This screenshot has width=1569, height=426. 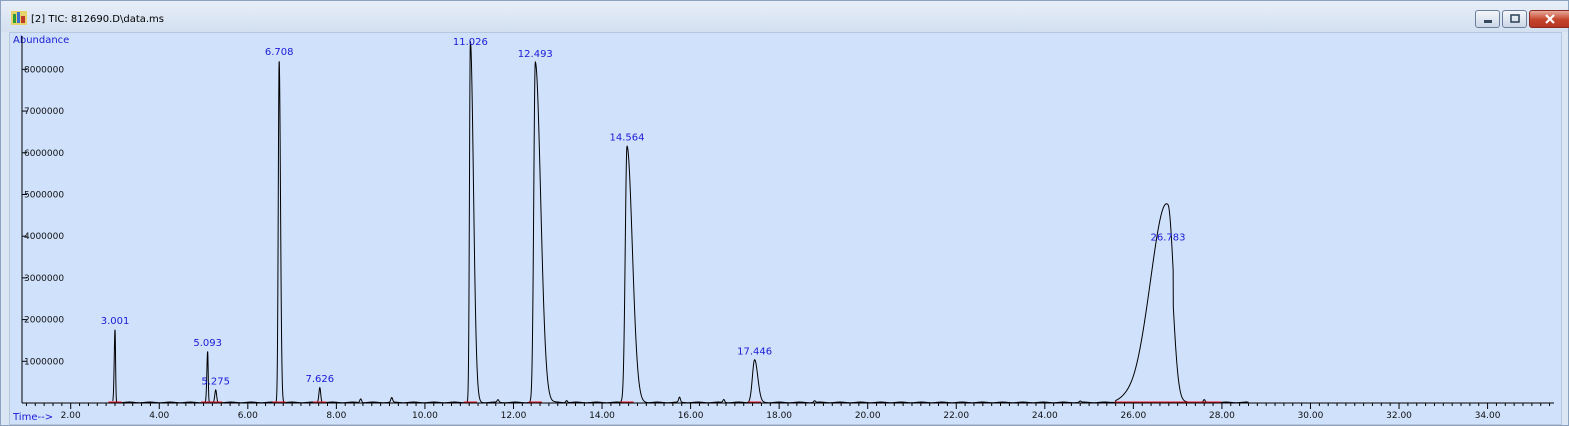 I want to click on maximize-button, so click(x=1514, y=19).